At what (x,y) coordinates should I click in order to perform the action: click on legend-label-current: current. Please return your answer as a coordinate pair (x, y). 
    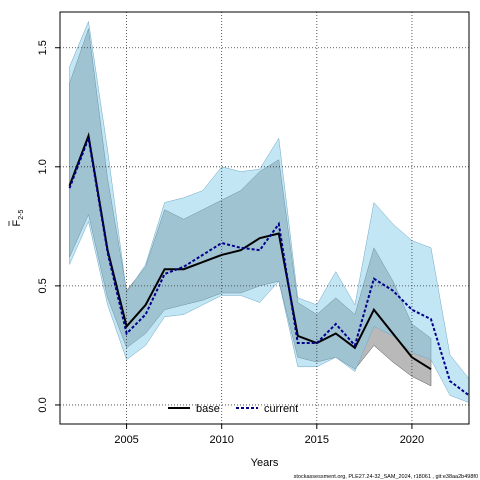
    Looking at the image, I should click on (281, 409).